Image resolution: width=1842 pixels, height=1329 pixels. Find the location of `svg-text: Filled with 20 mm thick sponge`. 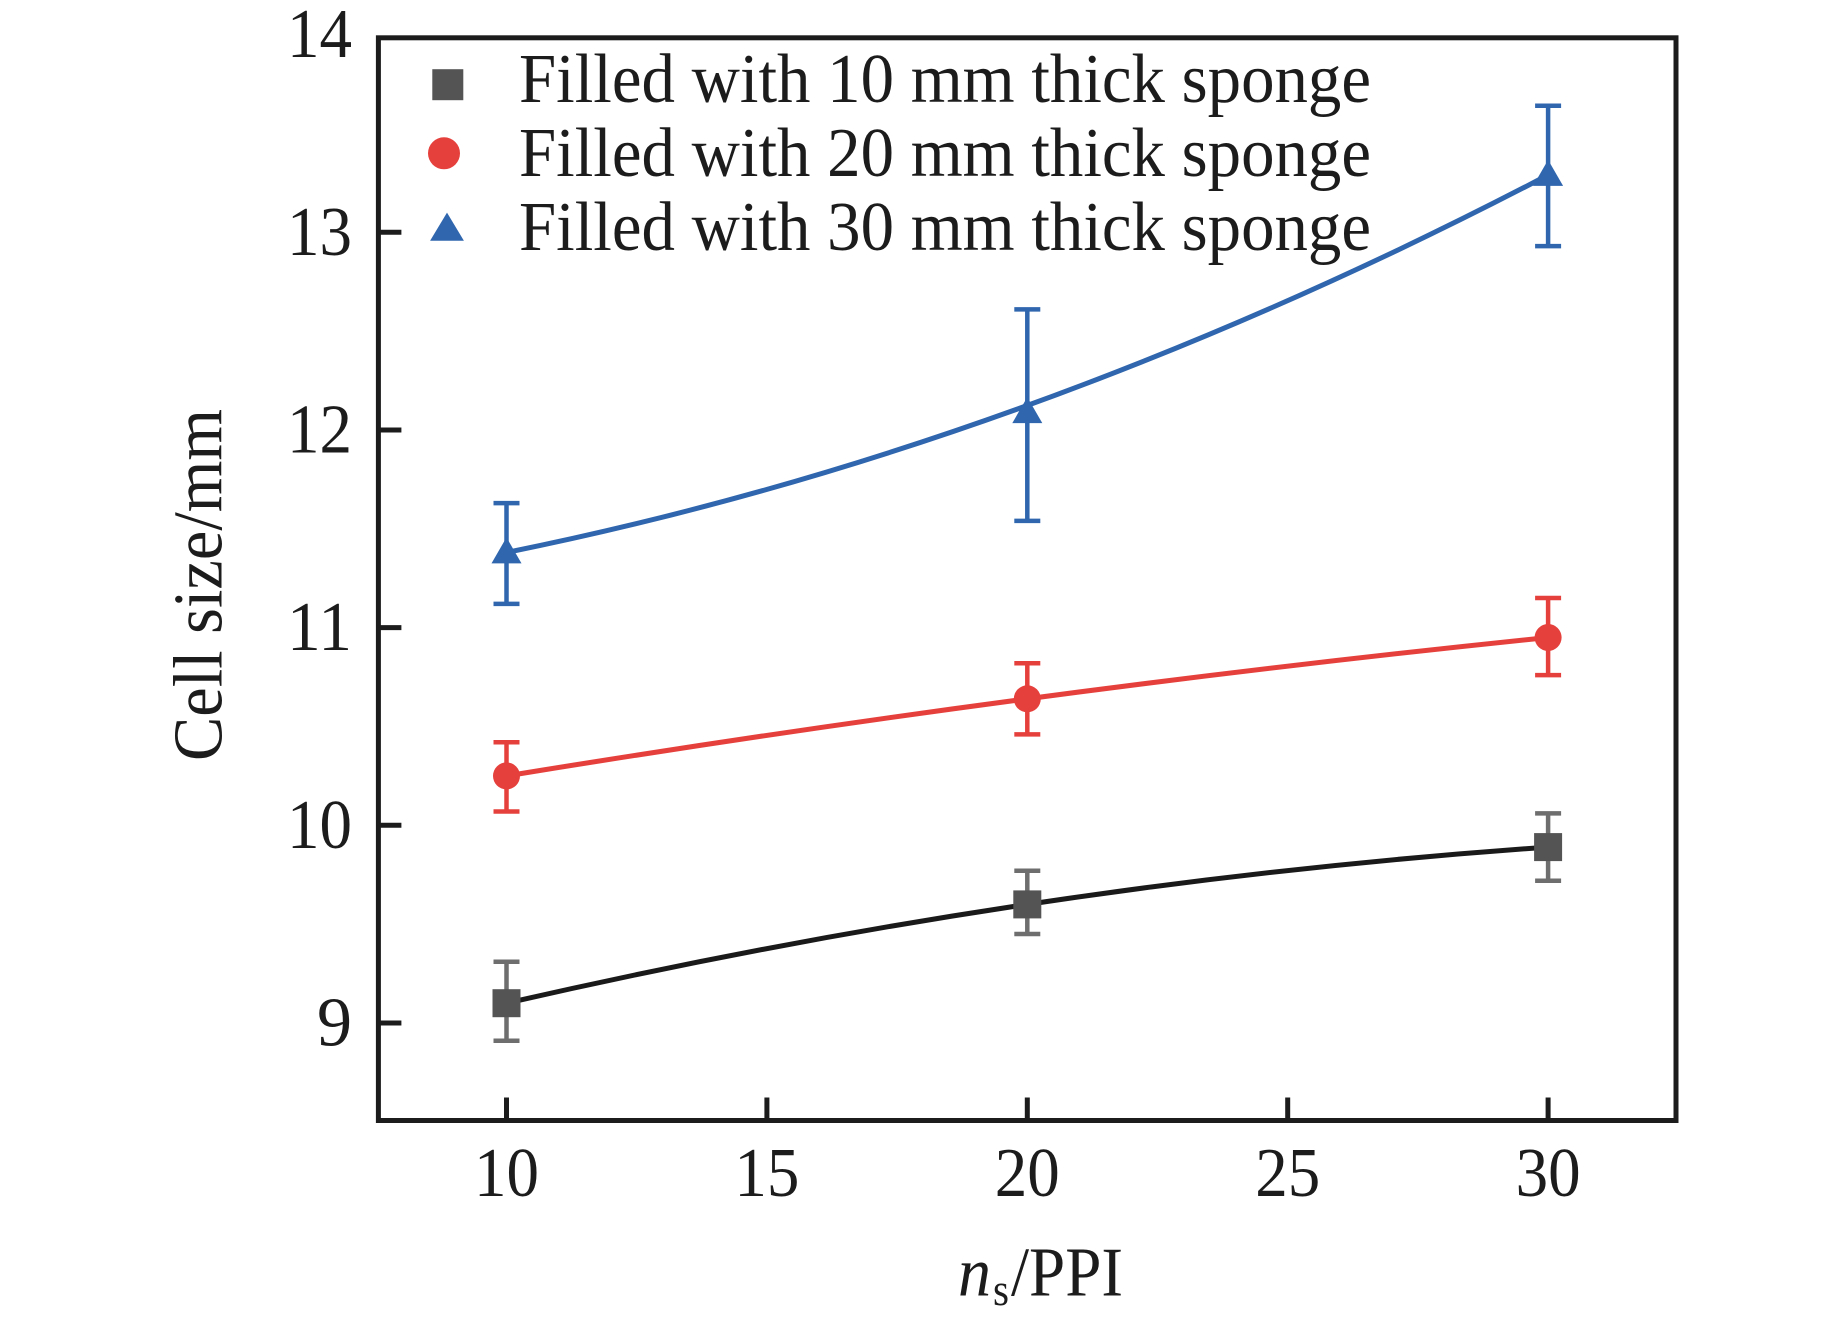

svg-text: Filled with 20 mm thick sponge is located at coordinates (945, 153).